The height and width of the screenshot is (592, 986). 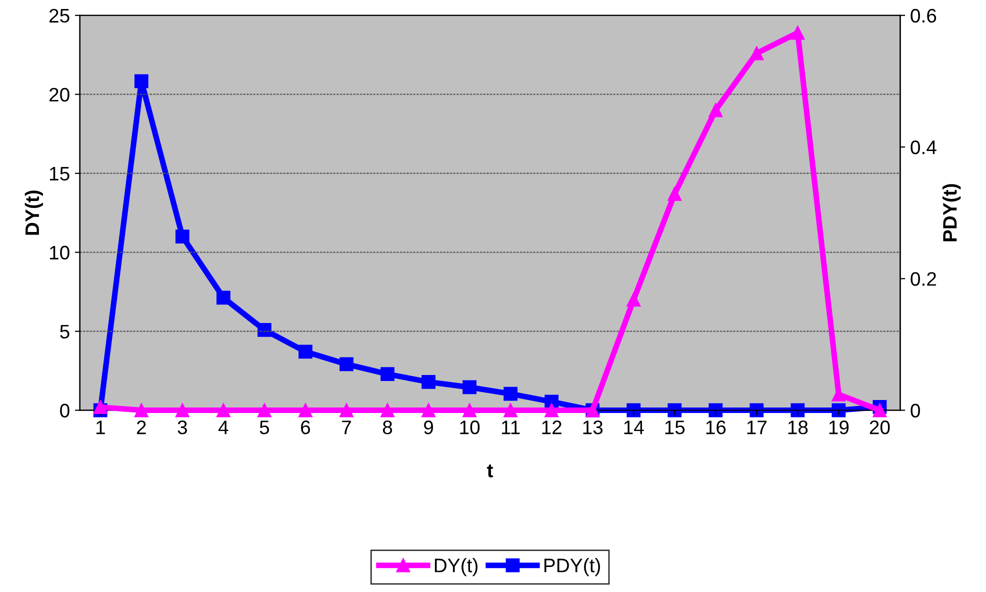 What do you see at coordinates (923, 15) in the screenshot?
I see `y2-tick-label: 0.6` at bounding box center [923, 15].